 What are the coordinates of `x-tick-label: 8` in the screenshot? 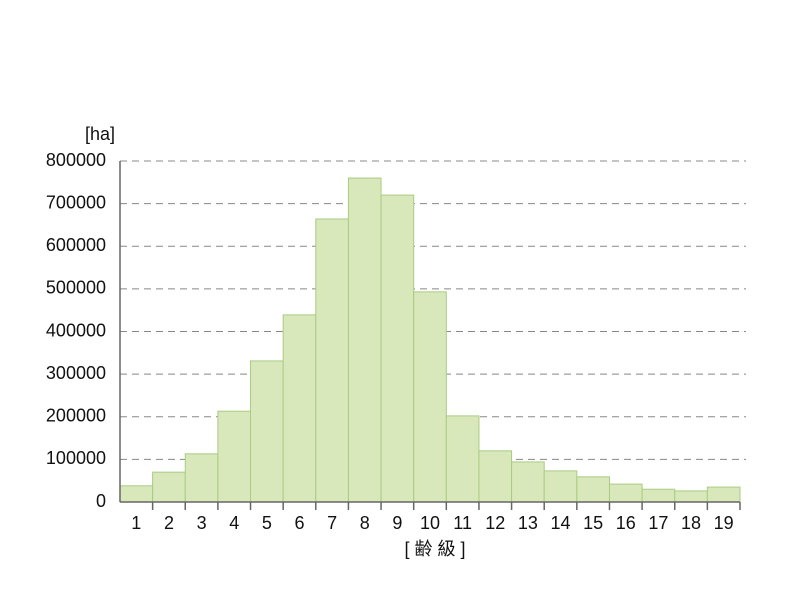 It's located at (365, 523).